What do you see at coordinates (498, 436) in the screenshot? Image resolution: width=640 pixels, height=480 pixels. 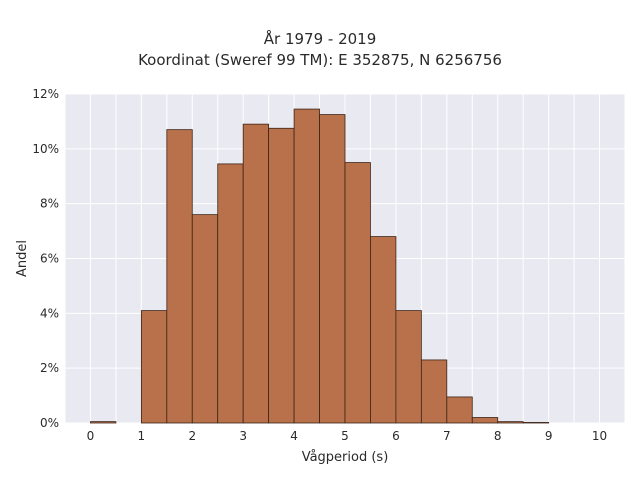 I see `x-tick-label: 8` at bounding box center [498, 436].